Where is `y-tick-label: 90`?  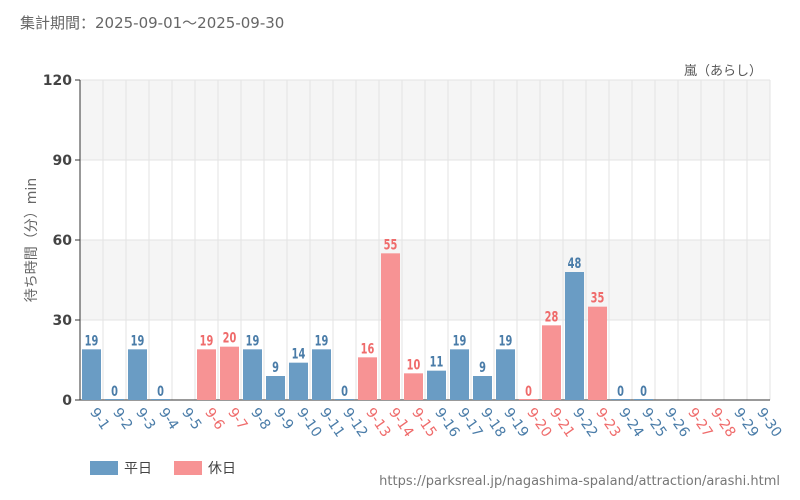
y-tick-label: 90 is located at coordinates (63, 161).